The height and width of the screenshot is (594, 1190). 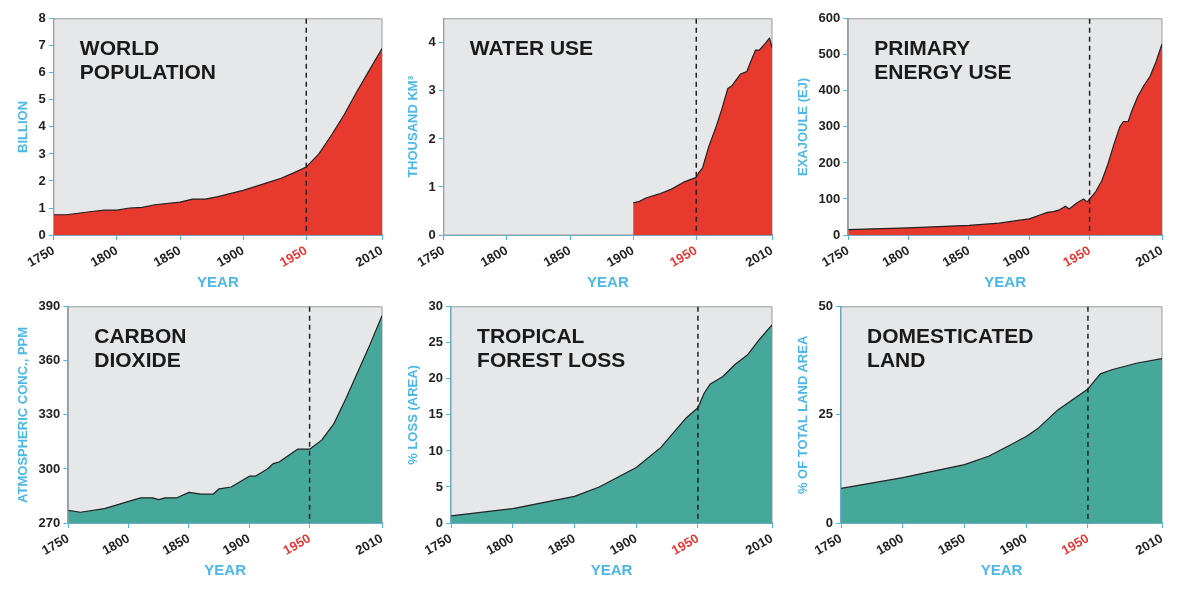 I want to click on text: WORLD POPULATION, so click(x=147, y=60).